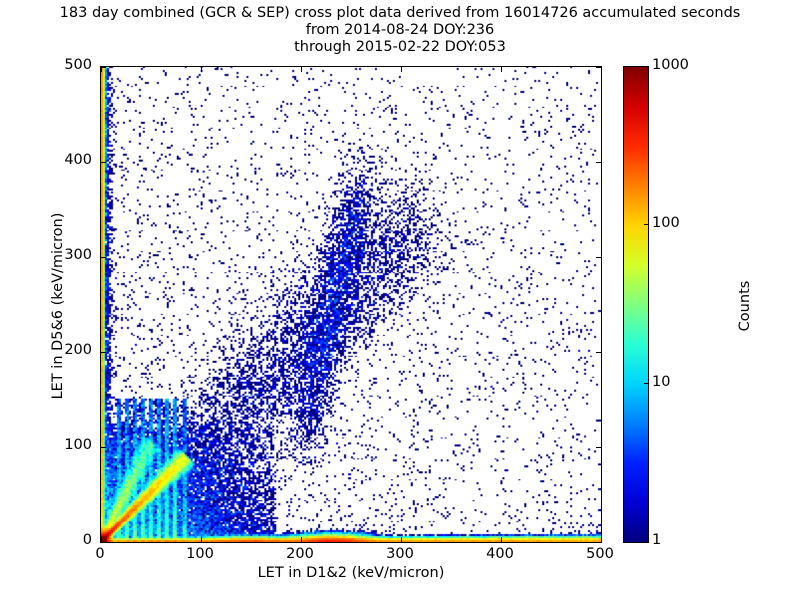  Describe the element at coordinates (78, 65) in the screenshot. I see `y-tick-label: 500` at that location.